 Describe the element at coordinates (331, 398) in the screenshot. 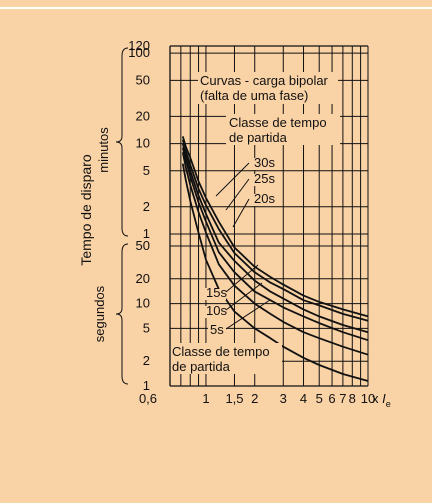

I see `x-tick-label: 6` at that location.